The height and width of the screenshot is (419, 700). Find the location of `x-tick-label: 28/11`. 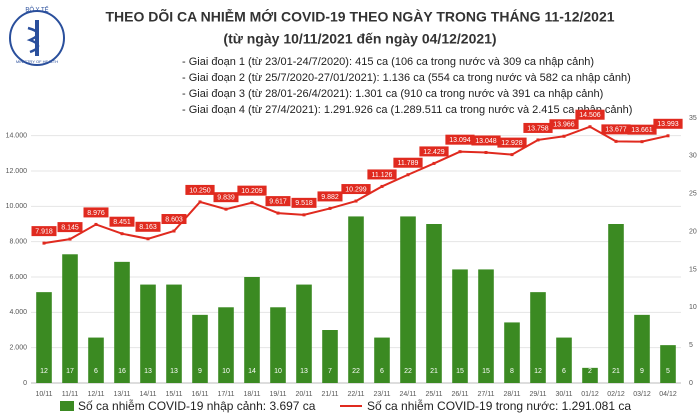

x-tick-label: 28/11 is located at coordinates (512, 394).